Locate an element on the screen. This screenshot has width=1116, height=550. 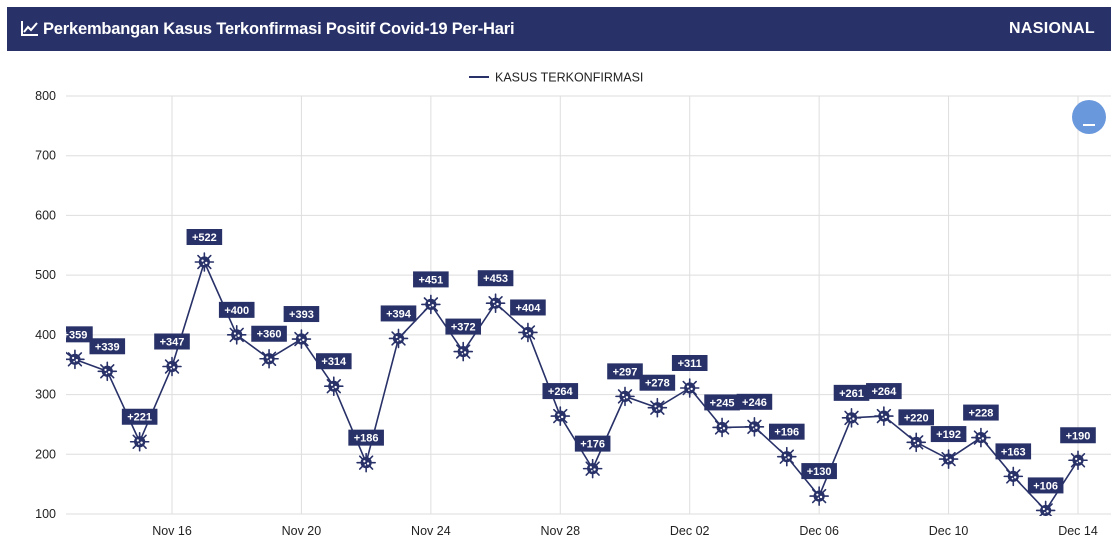
y-tick-label: 800 is located at coordinates (45, 96).